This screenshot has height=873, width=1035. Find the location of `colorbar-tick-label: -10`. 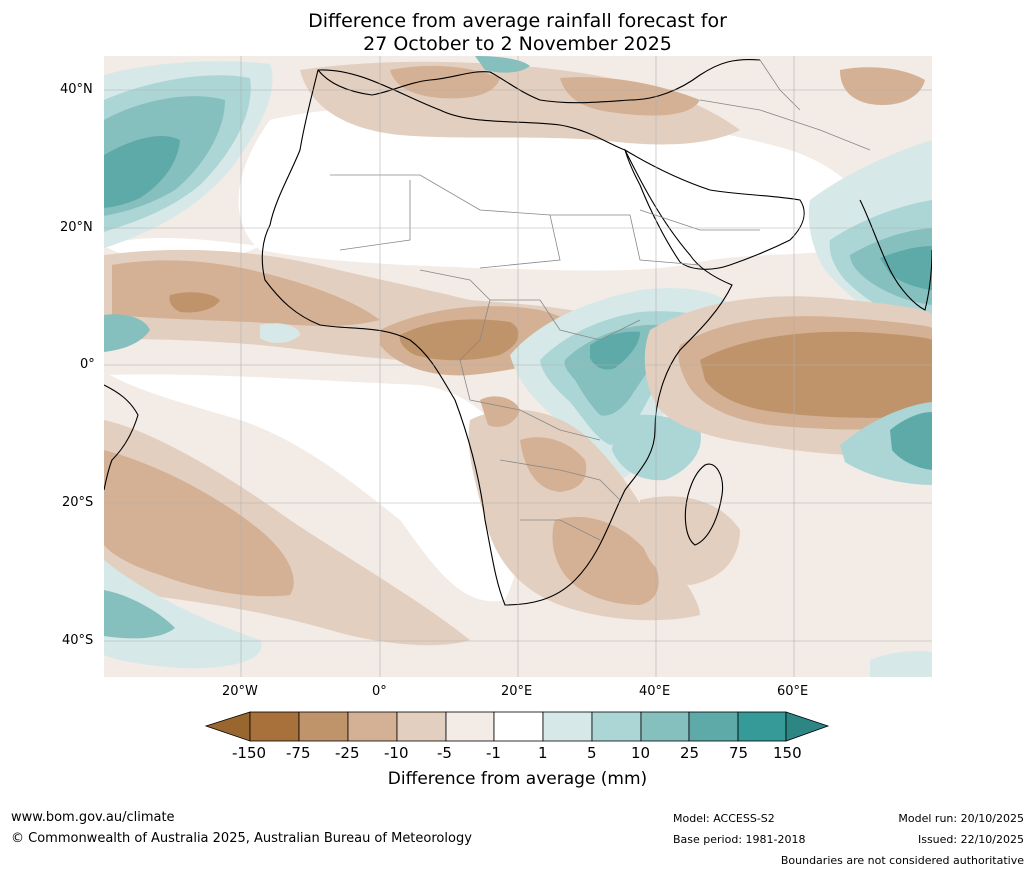

colorbar-tick-label: -10 is located at coordinates (396, 753).